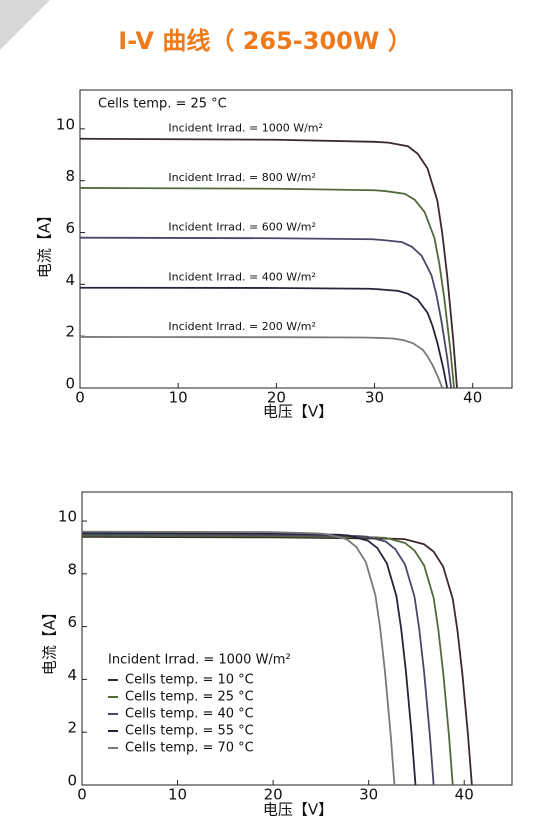 Image resolution: width=551 pixels, height=834 pixels. What do you see at coordinates (189, 697) in the screenshot?
I see `legend-label: Cells temp. = 25 °C` at bounding box center [189, 697].